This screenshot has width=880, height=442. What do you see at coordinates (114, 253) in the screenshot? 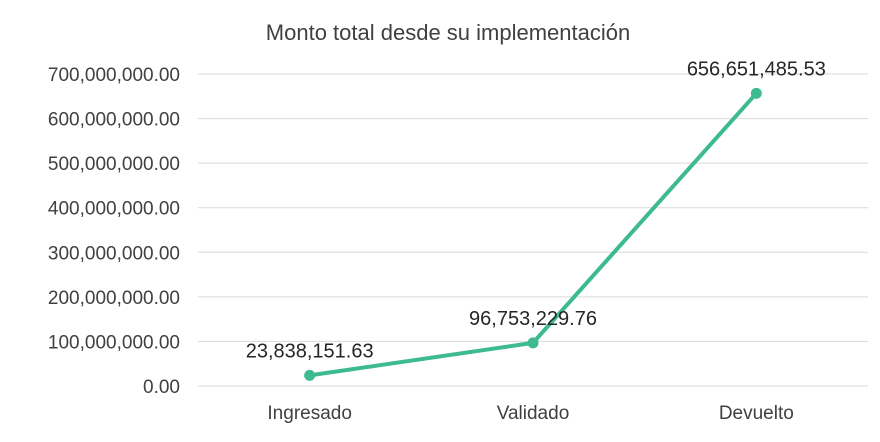
I see `y-tick-label: 300,000,000.00` at bounding box center [114, 253].